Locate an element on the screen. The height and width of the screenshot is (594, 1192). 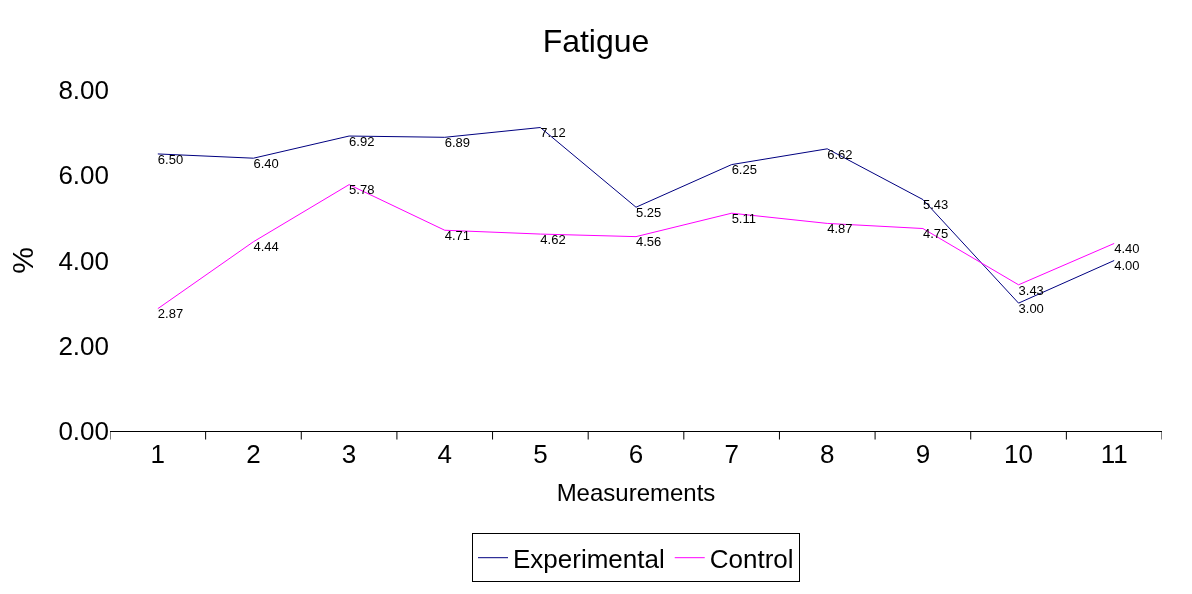
y-axis-title: % is located at coordinates (23, 260).